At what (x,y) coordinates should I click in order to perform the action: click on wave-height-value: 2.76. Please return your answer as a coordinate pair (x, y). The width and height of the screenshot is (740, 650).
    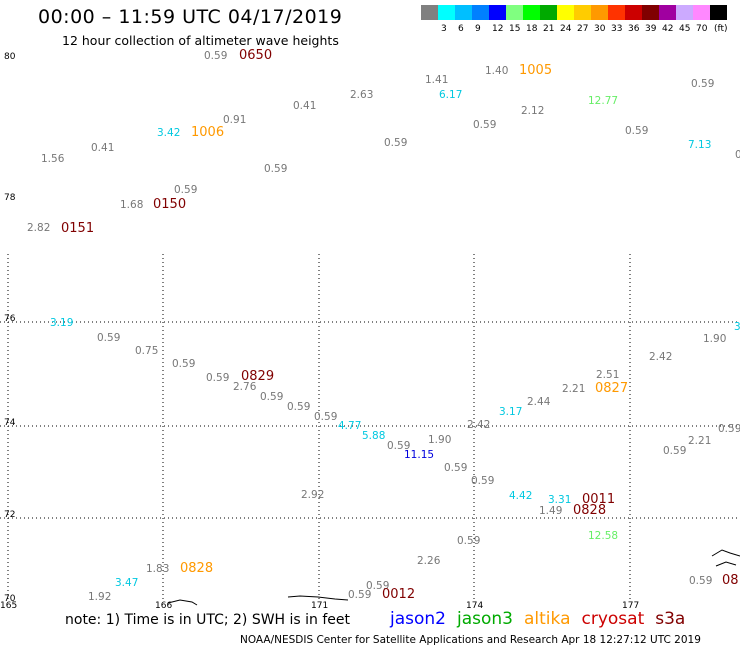
    Looking at the image, I should click on (245, 387).